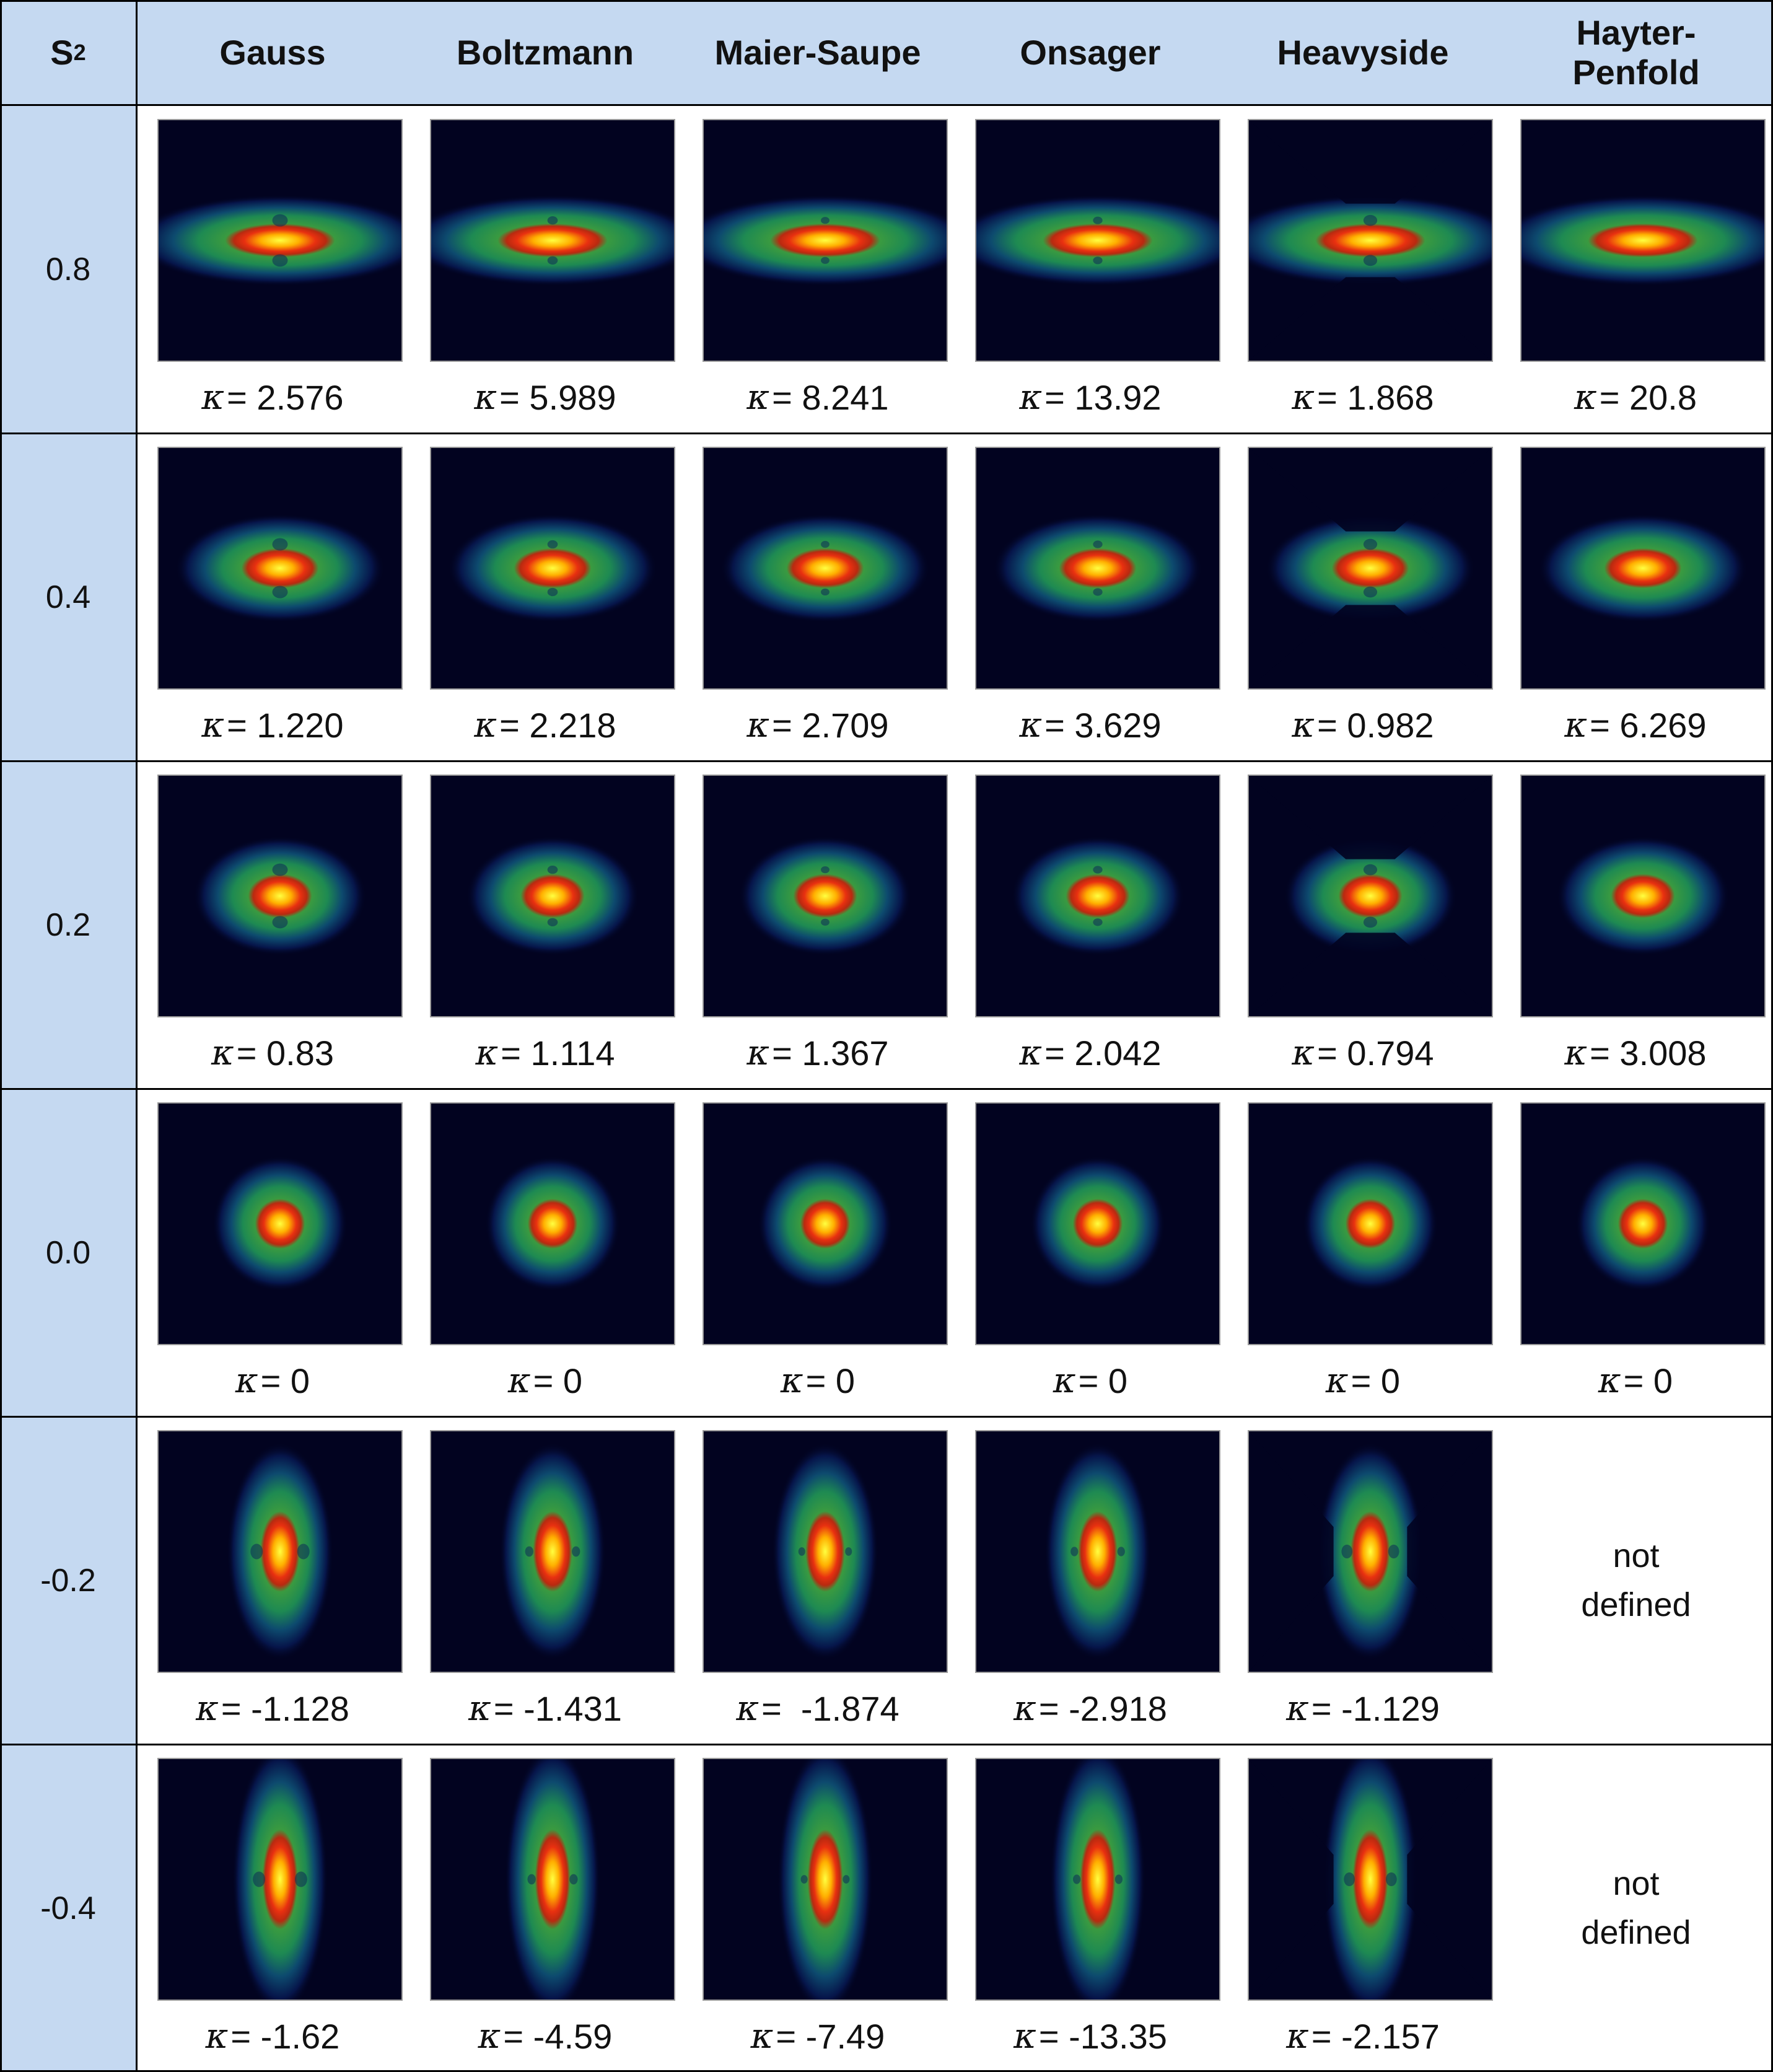 This screenshot has width=1773, height=2072. Describe the element at coordinates (1648, 725) in the screenshot. I see `kappa-value: = 6.269` at that location.